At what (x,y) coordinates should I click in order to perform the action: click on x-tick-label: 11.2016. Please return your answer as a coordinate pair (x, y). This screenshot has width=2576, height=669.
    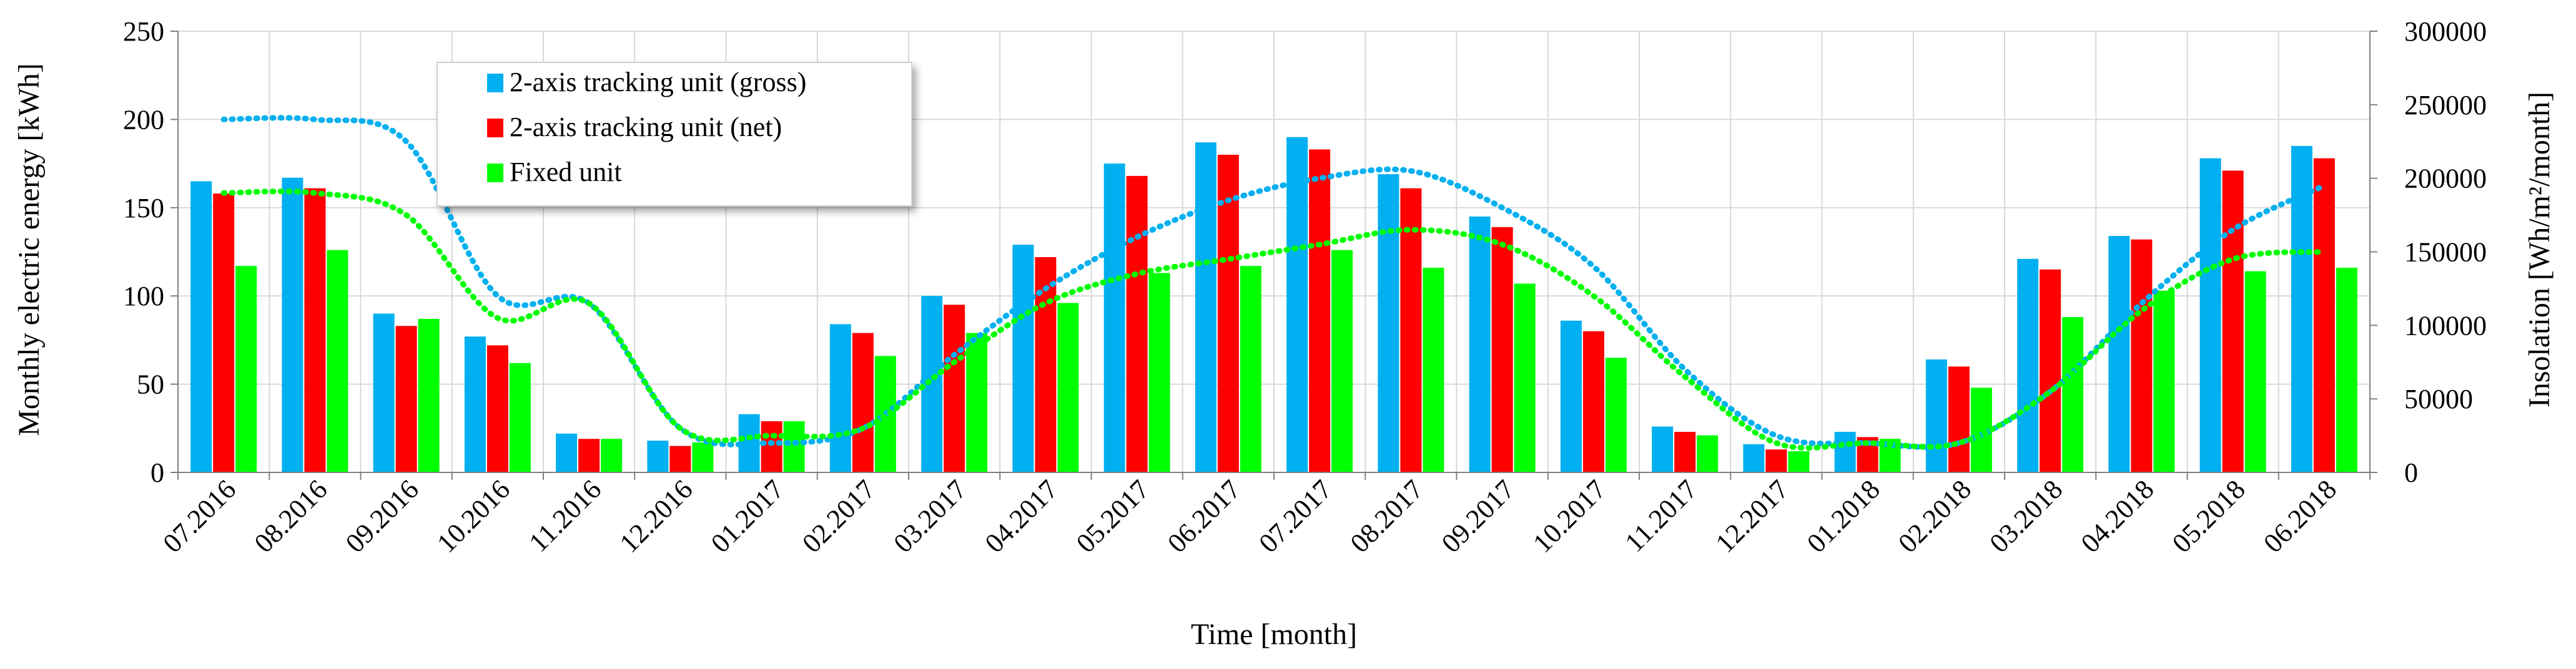
    Looking at the image, I should click on (566, 516).